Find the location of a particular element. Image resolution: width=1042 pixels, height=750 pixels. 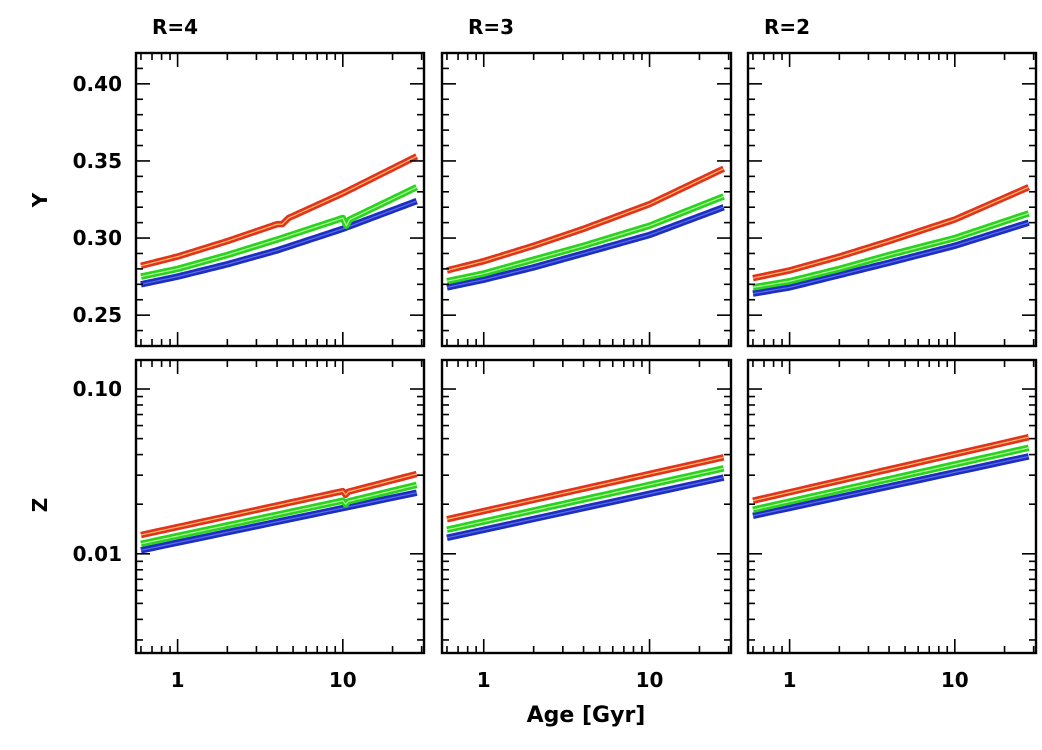

y-axis-label-z: Z is located at coordinates (40, 505).